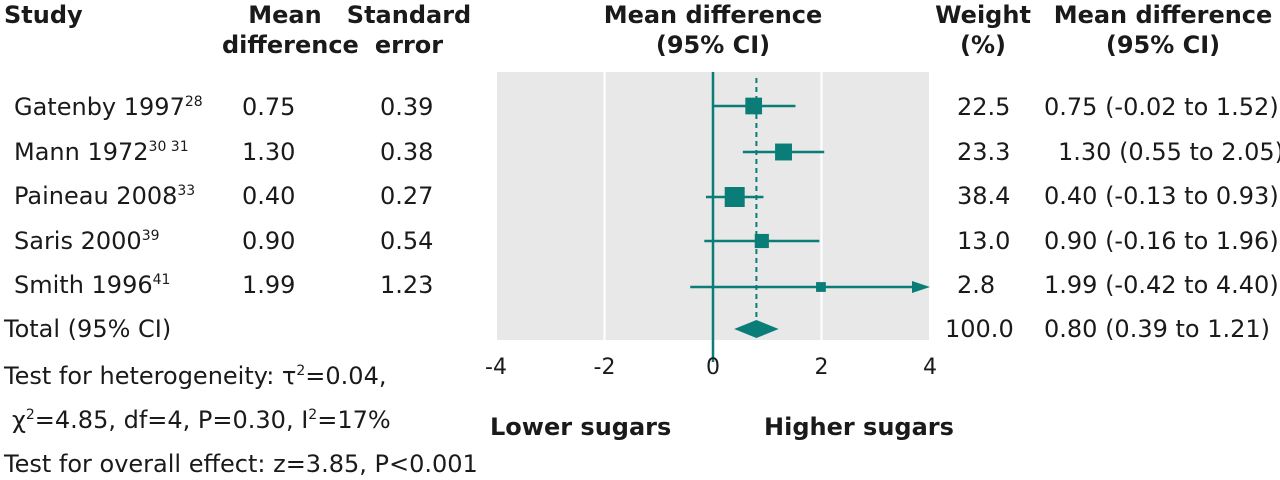 Image resolution: width=1280 pixels, height=480 pixels. Describe the element at coordinates (269, 107) in the screenshot. I see `mean-difference-value: 0.75` at that location.